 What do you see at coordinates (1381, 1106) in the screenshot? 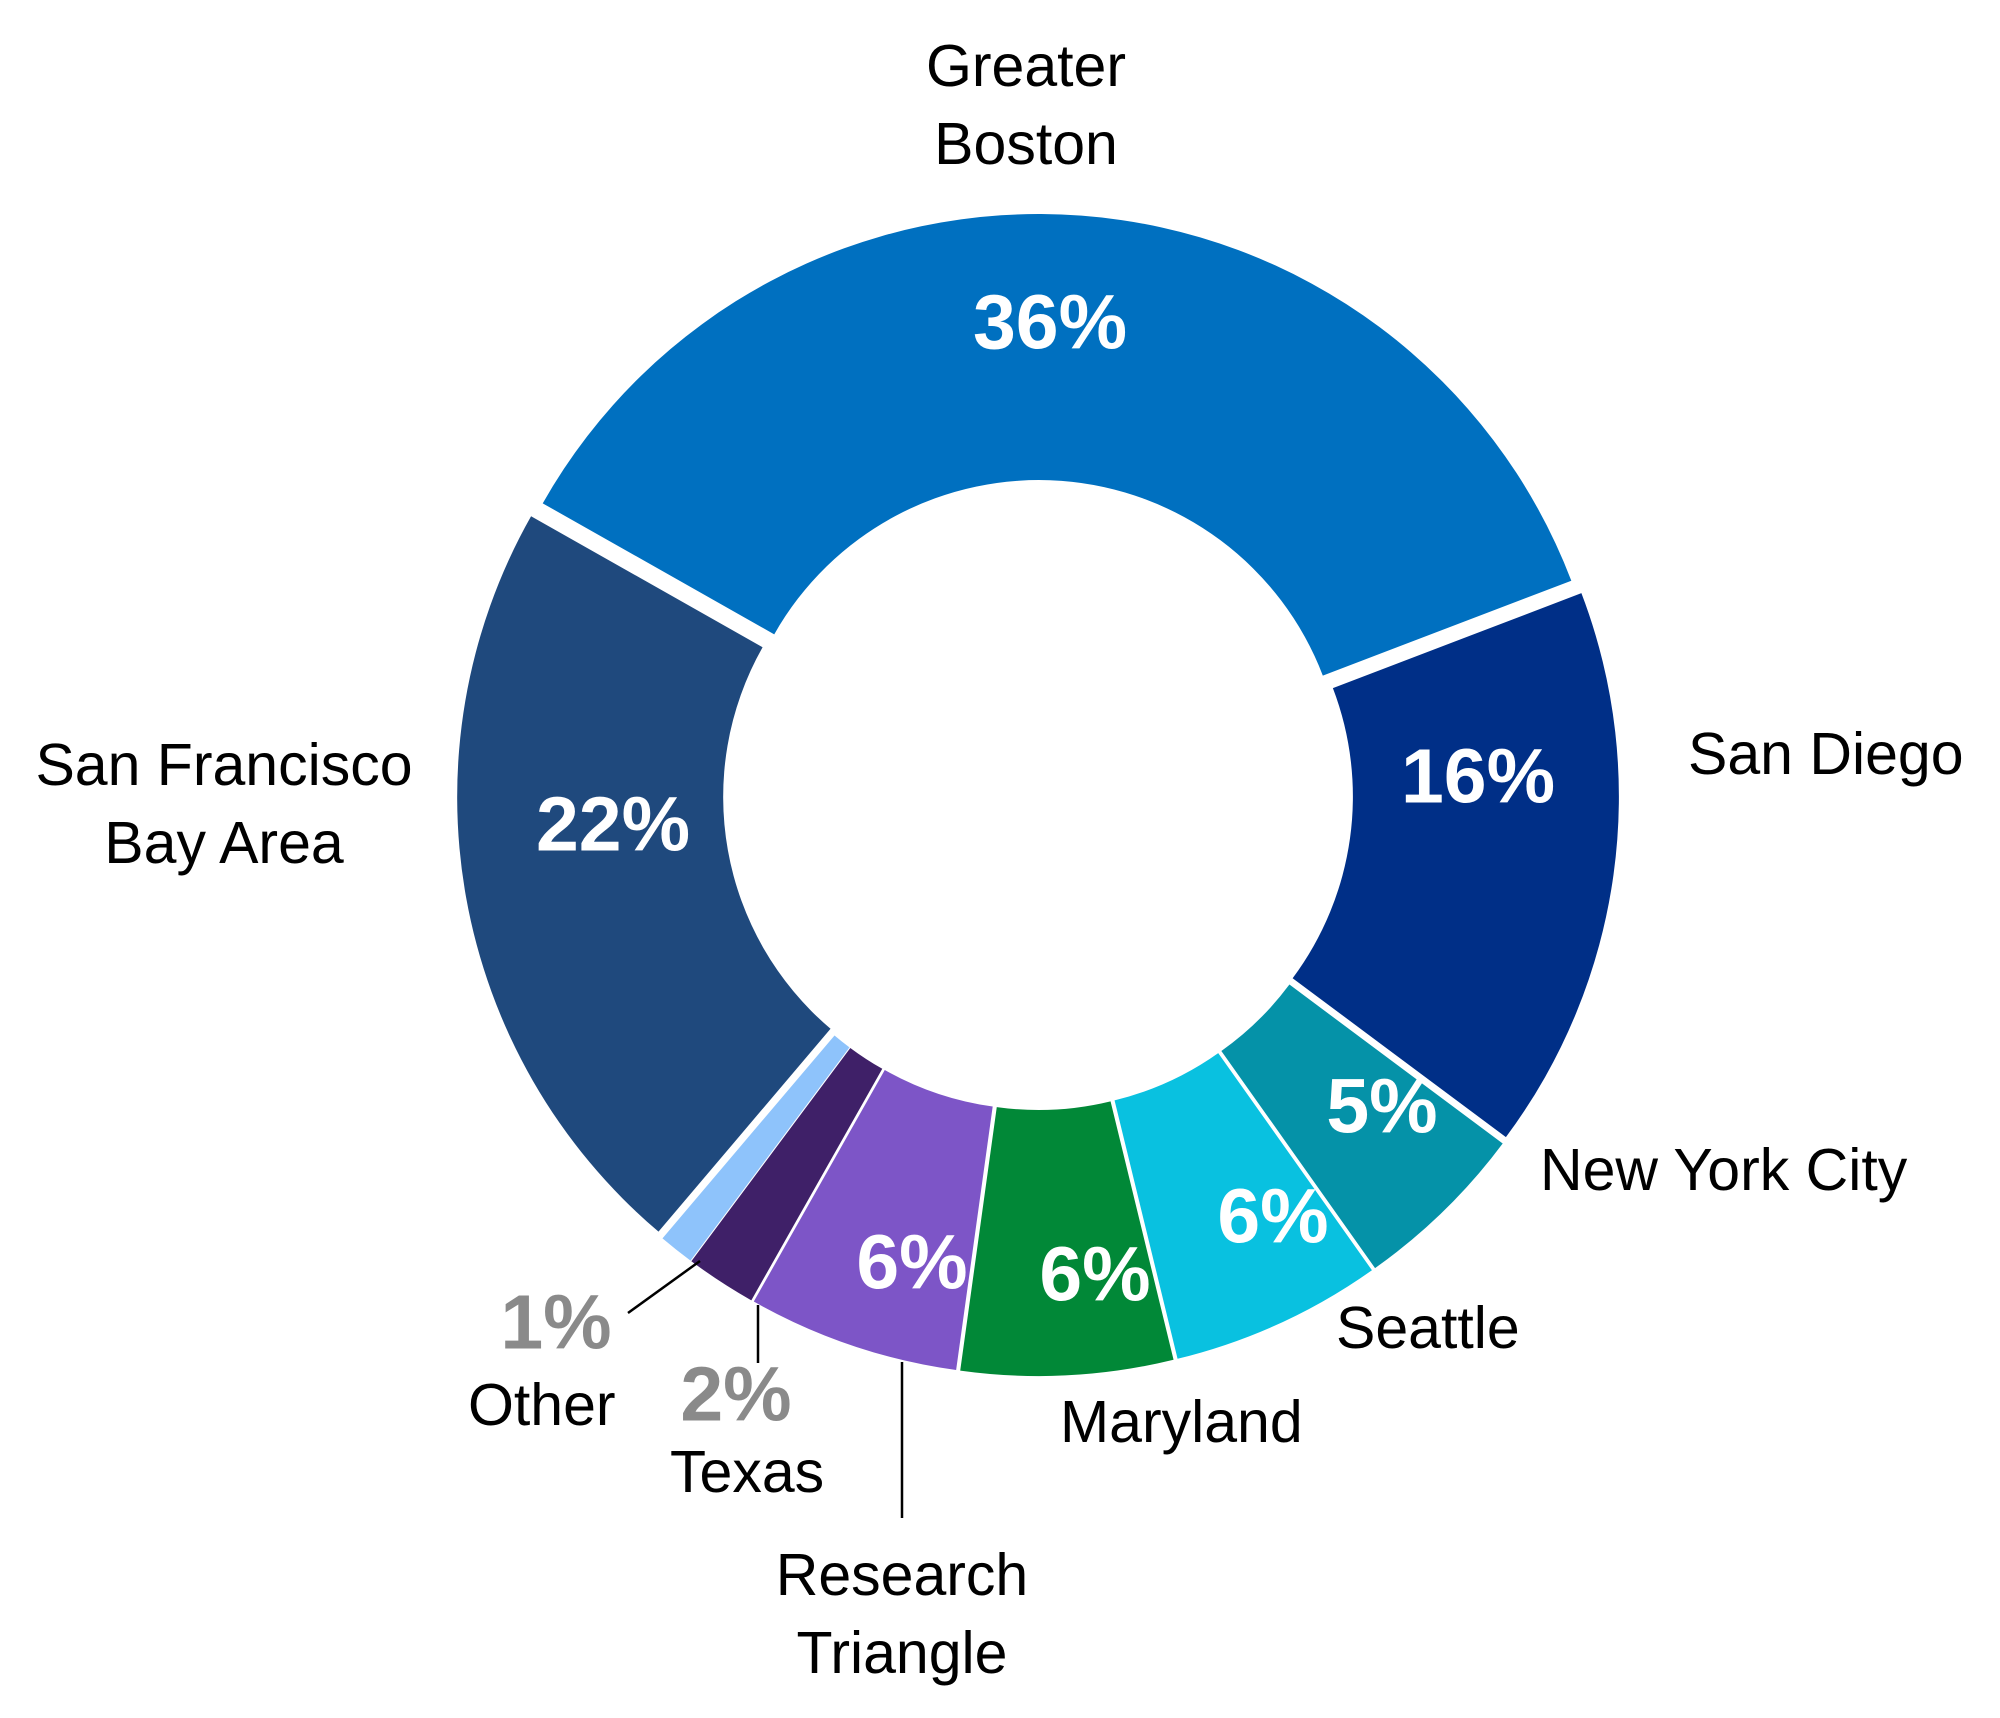
I see `data-label-new-york-city: 5%` at bounding box center [1381, 1106].